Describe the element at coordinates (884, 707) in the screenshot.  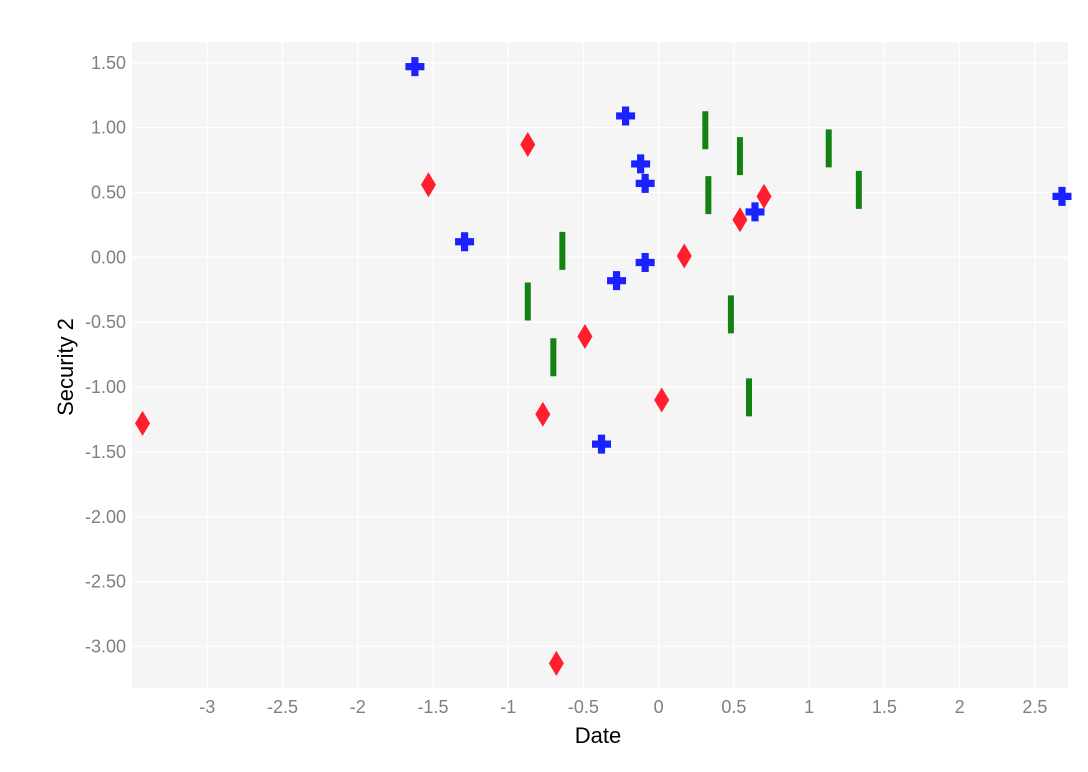
I see `x-tick-label: 1.5` at that location.